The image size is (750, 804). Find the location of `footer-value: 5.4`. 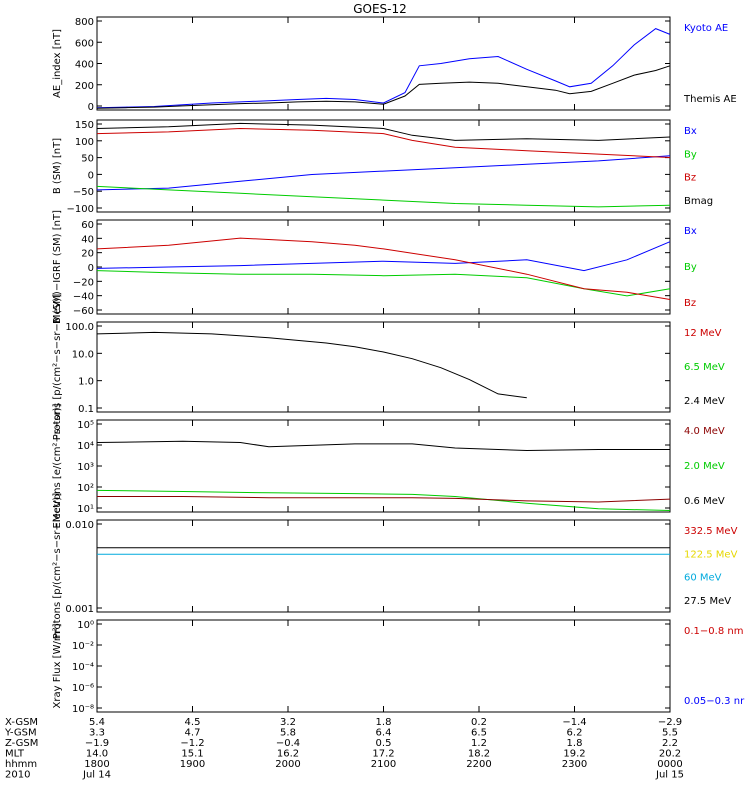

footer-value: 5.4 is located at coordinates (97, 722).